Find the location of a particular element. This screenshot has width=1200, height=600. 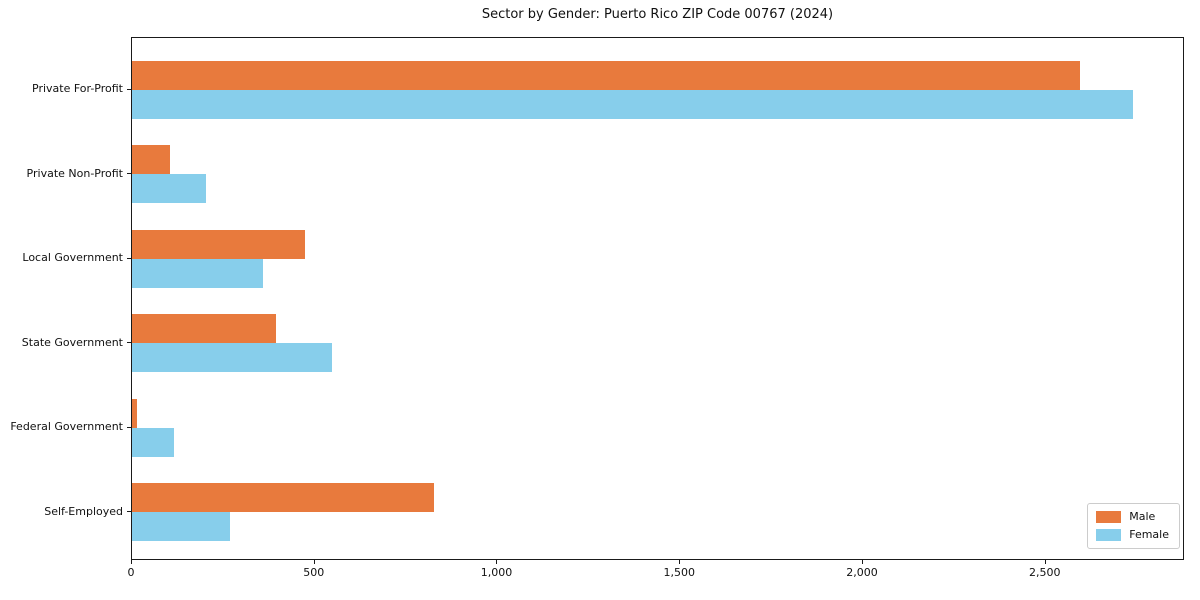

x-tick-mark-1,000 is located at coordinates (497, 562).